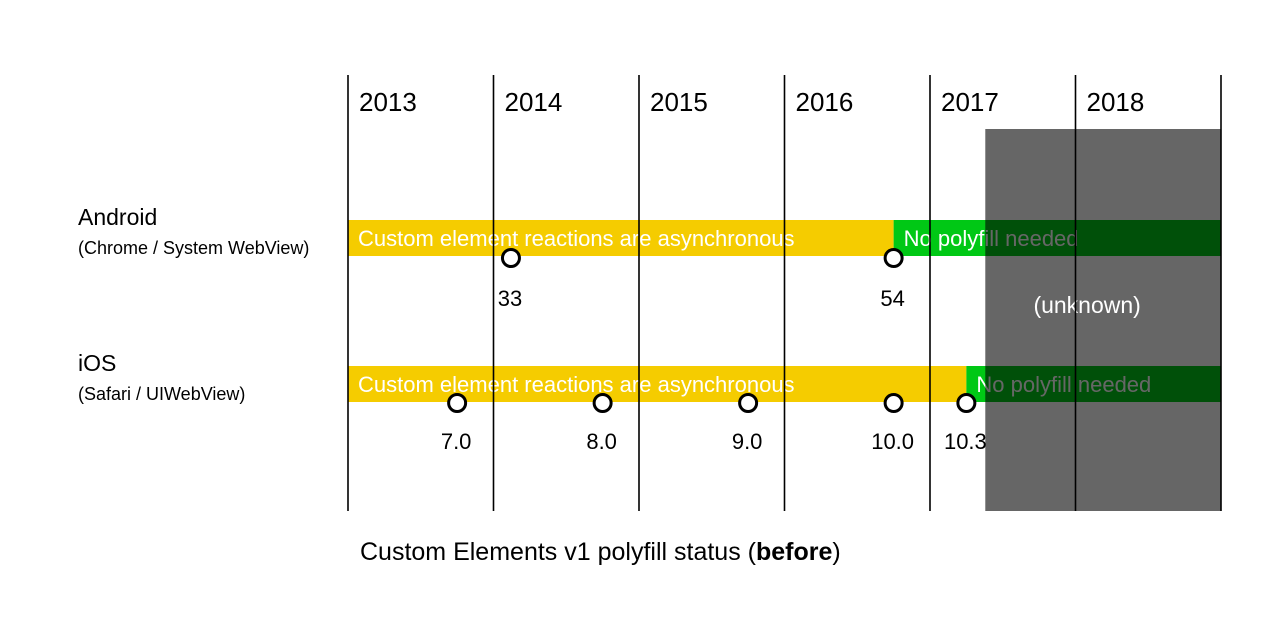 The width and height of the screenshot is (1279, 624). What do you see at coordinates (97, 363) in the screenshot?
I see `row-1-name: iOS` at bounding box center [97, 363].